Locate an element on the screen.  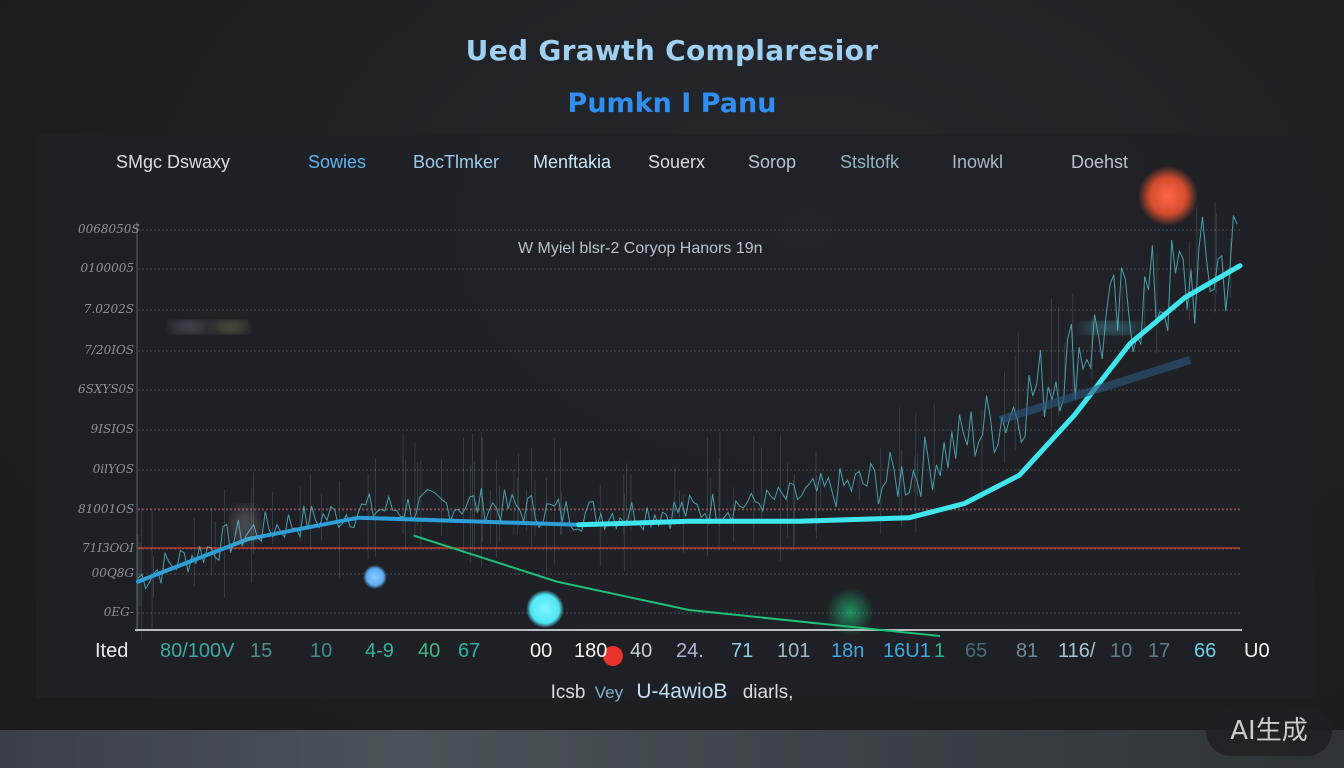
y-tick-label: 7/20IOS is located at coordinates (109, 350).